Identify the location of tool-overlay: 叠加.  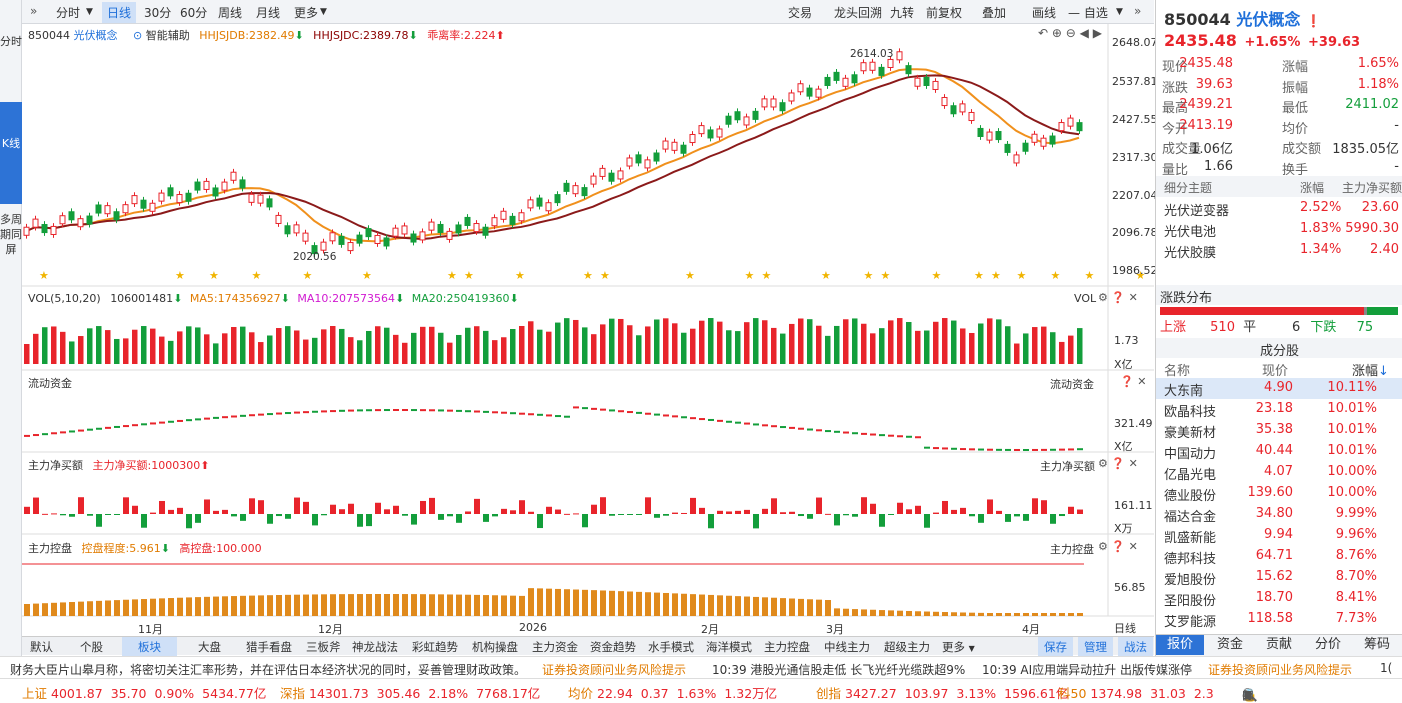
(994, 13).